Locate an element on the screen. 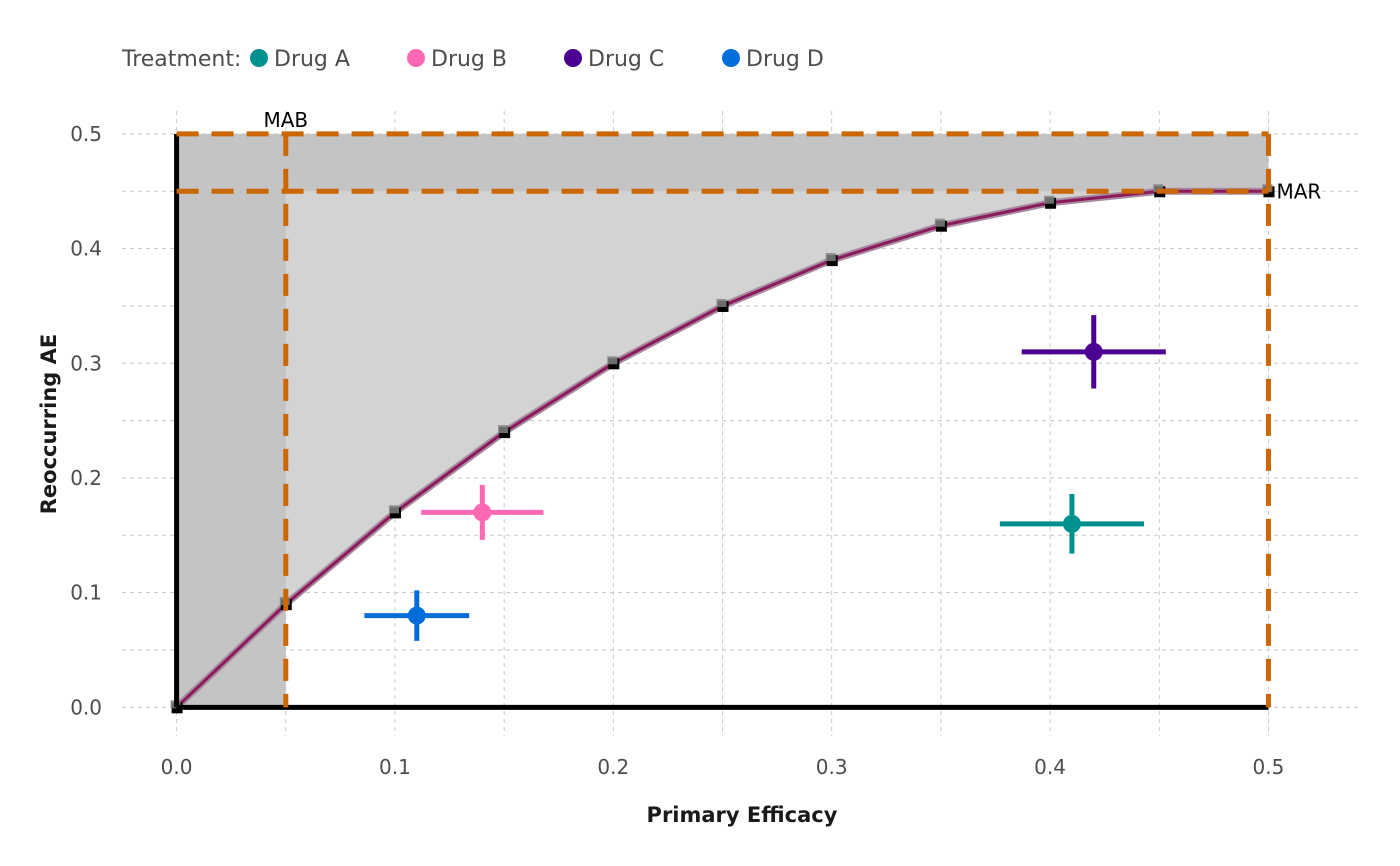 The width and height of the screenshot is (1400, 866). x-tick-label: 0.3 is located at coordinates (832, 767).